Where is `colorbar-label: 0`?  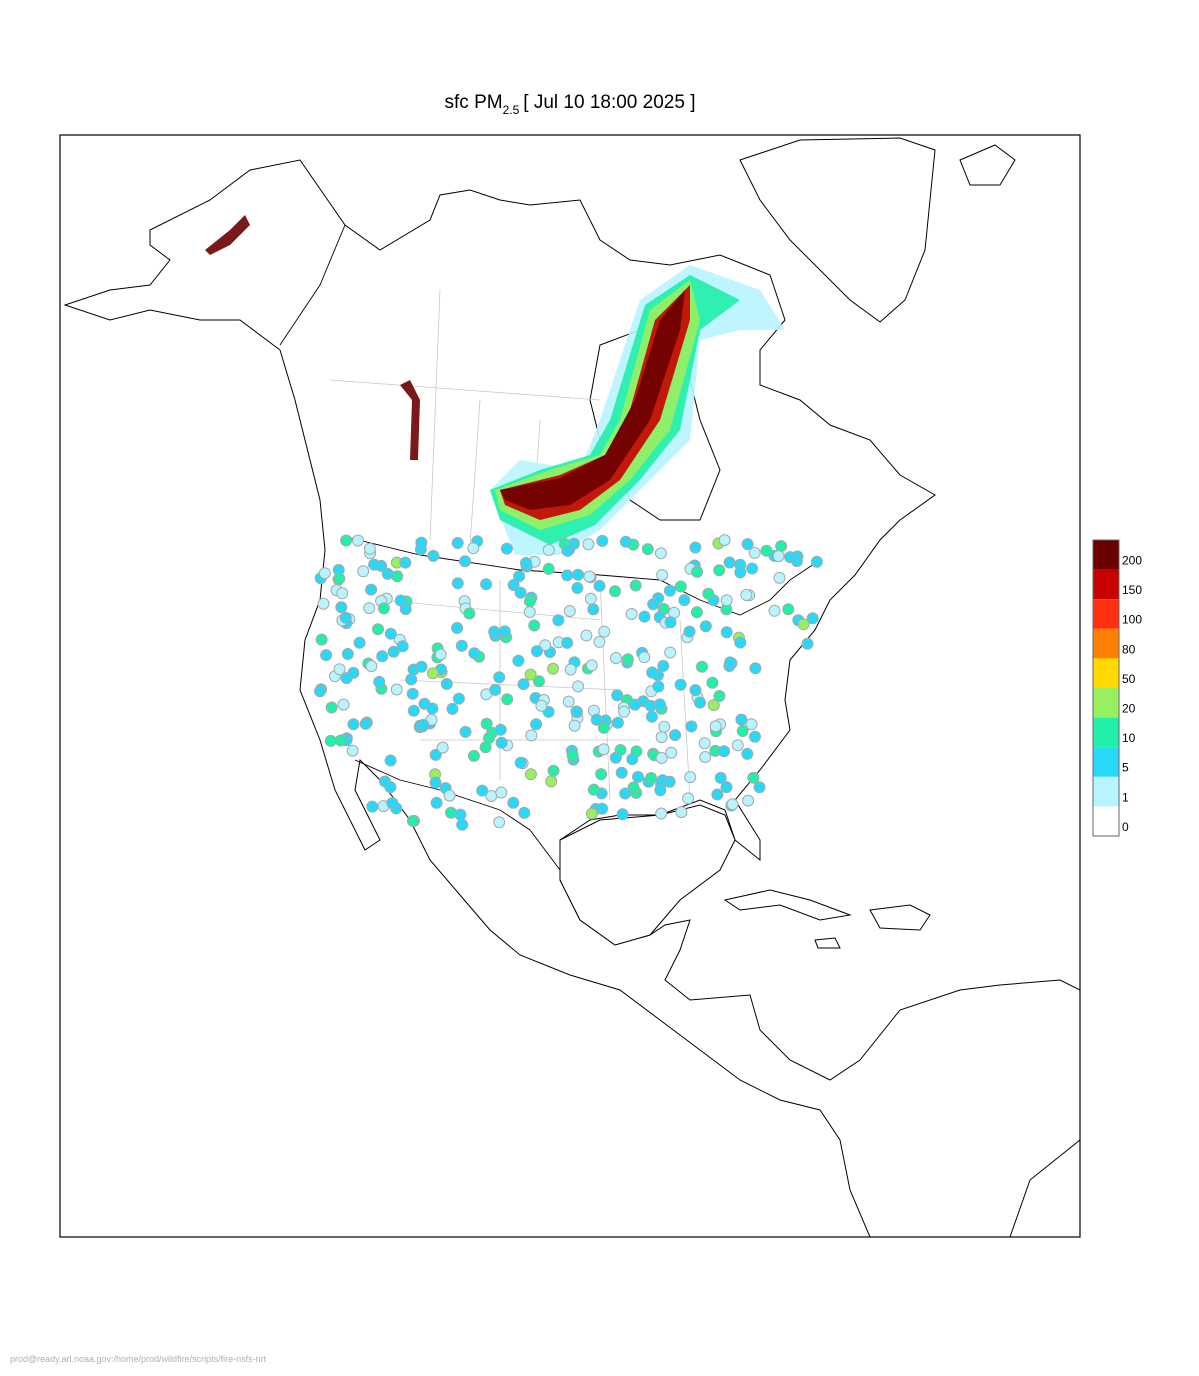 colorbar-label: 0 is located at coordinates (1125, 827).